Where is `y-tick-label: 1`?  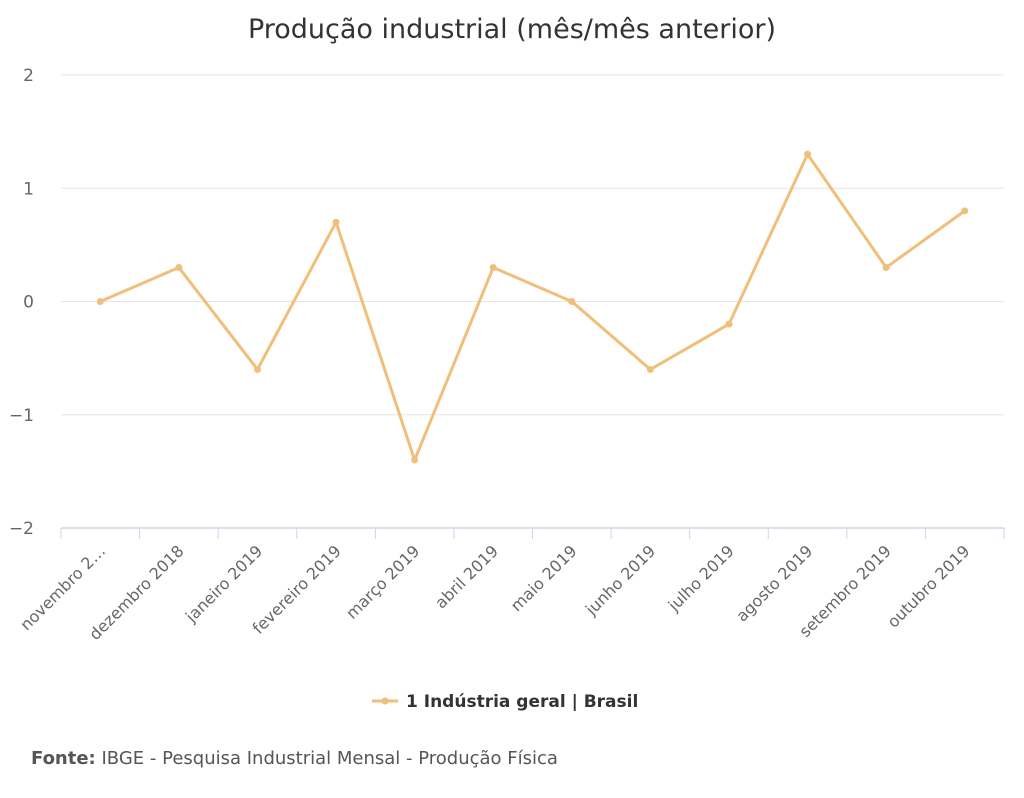
y-tick-label: 1 is located at coordinates (28, 189).